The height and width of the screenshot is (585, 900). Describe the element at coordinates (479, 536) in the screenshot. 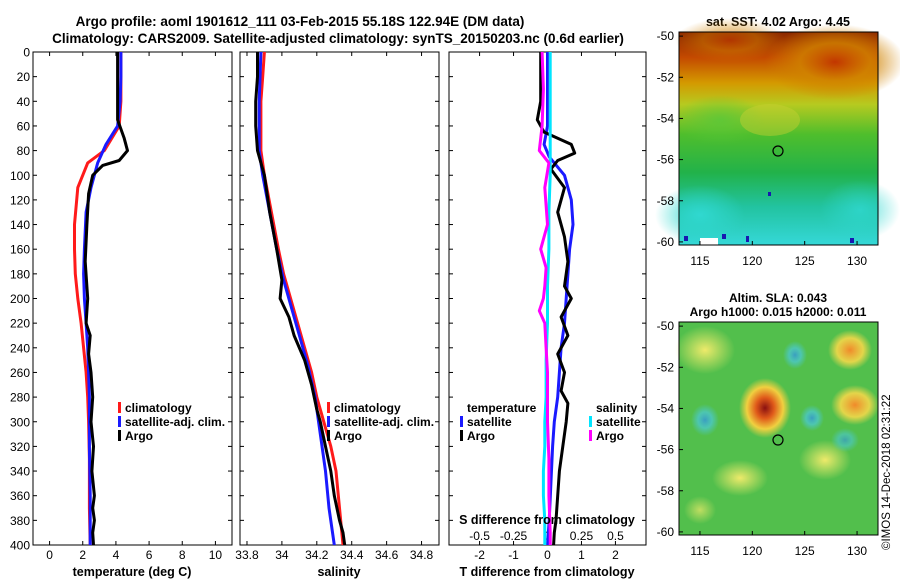

I see `s-tick-label: -0.5` at that location.